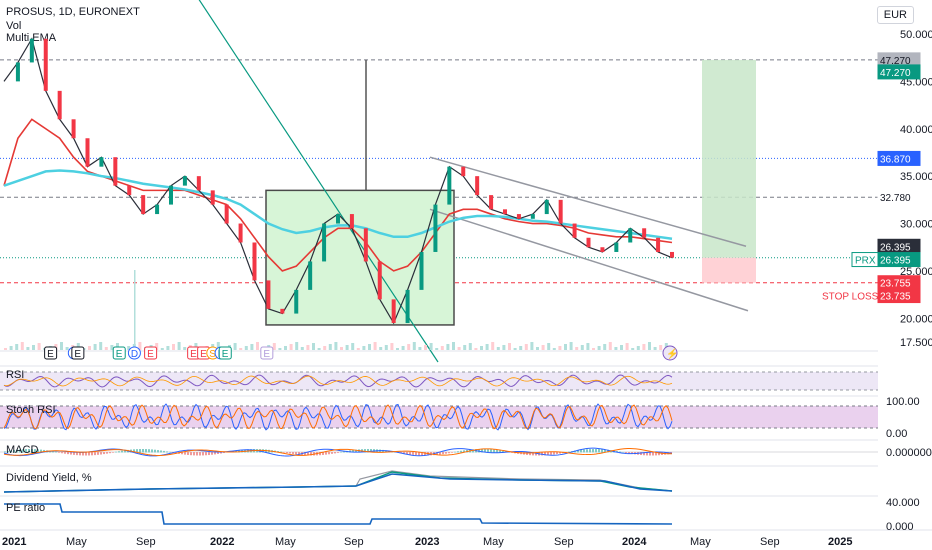  What do you see at coordinates (896, 434) in the screenshot?
I see `stoch-scale-label: 0.00` at bounding box center [896, 434].